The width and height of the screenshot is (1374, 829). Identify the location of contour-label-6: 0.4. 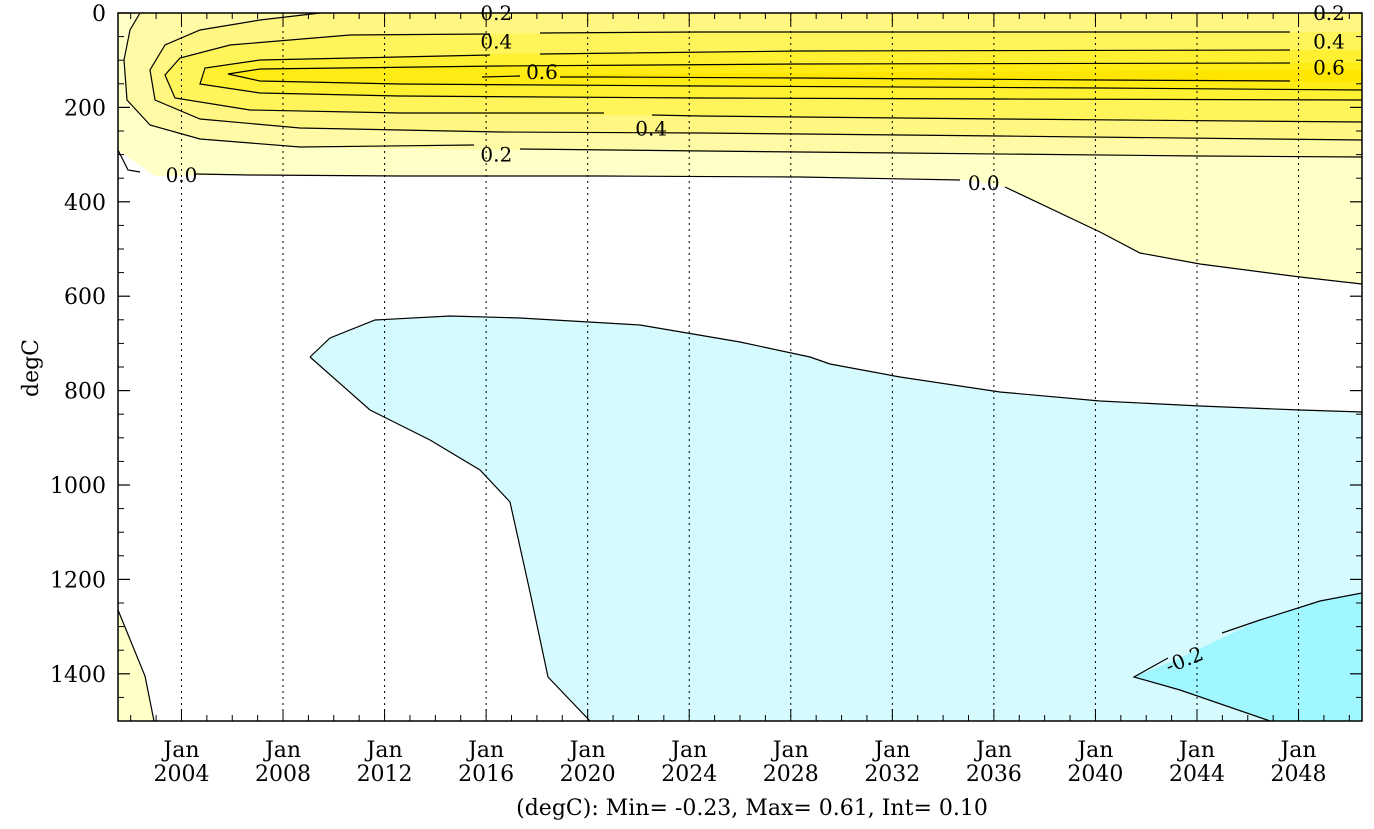
(651, 129).